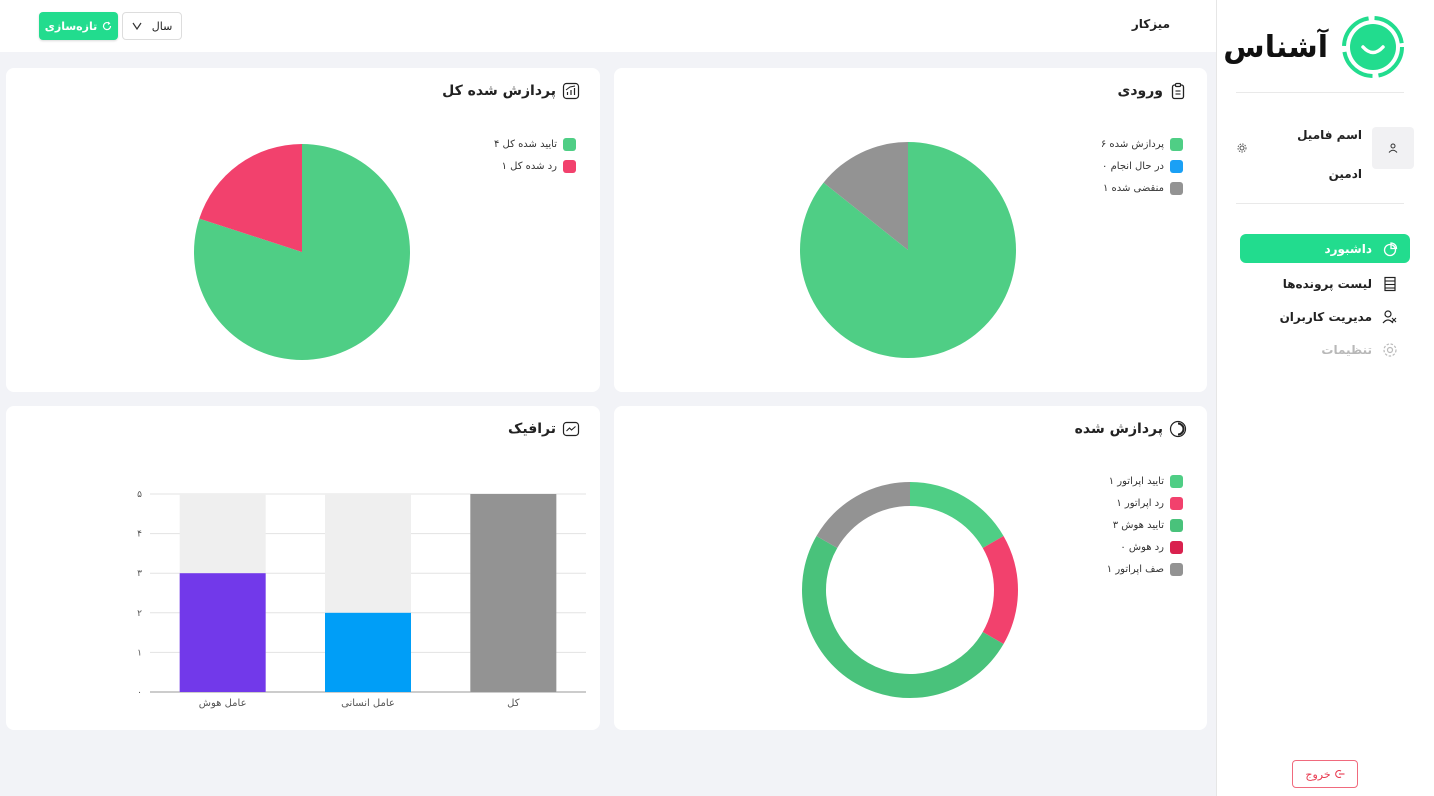 The image size is (1434, 796). Describe the element at coordinates (1138, 525) in the screenshot. I see `legend-label: تایید هوش ۳` at that location.